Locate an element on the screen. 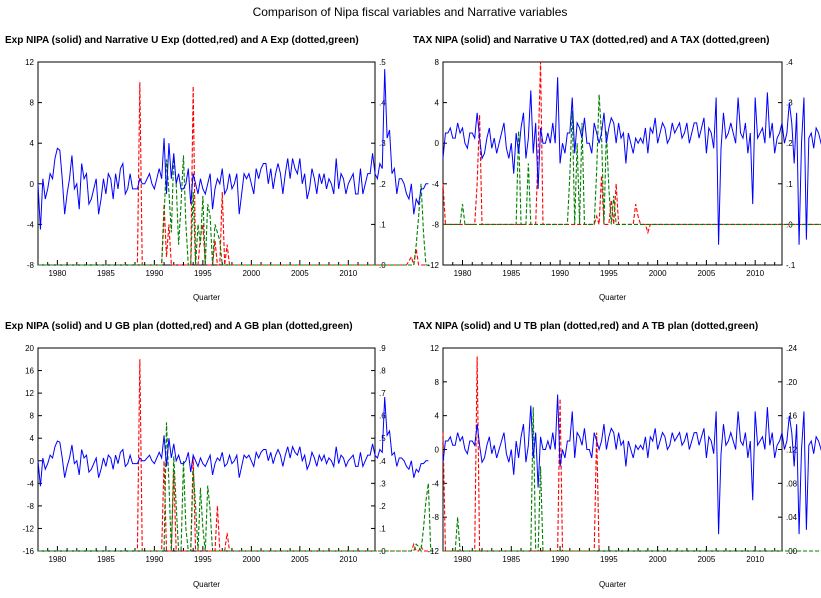 The height and width of the screenshot is (598, 821). right-axis-tick-label: .8 is located at coordinates (382, 371).